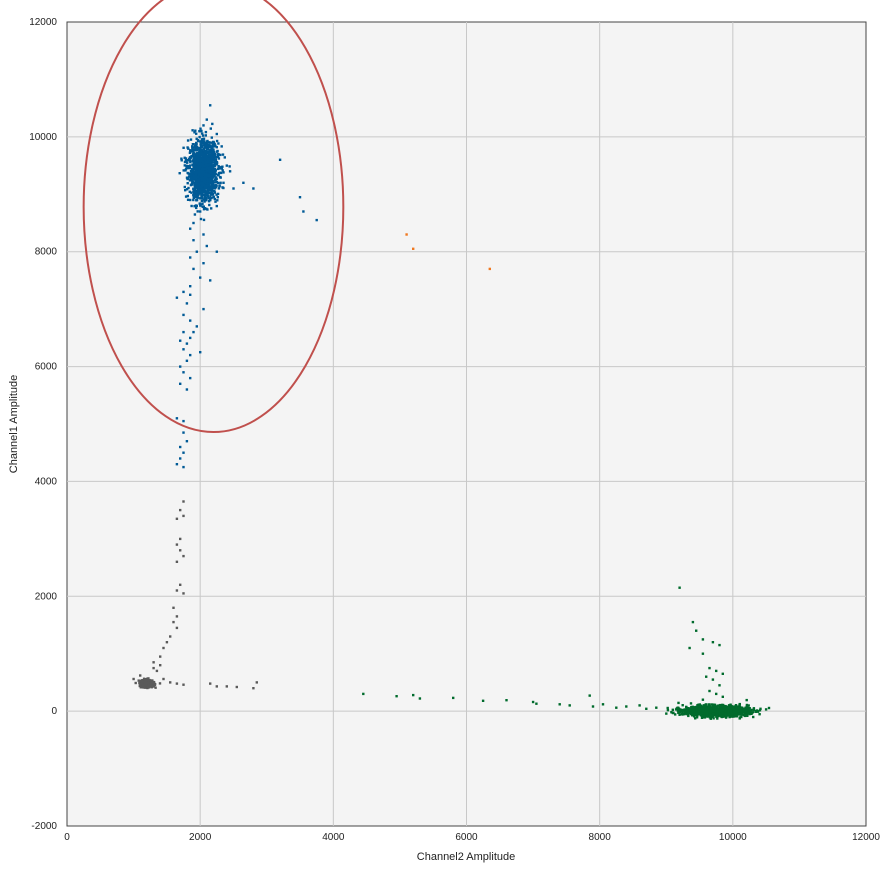 The width and height of the screenshot is (880, 879). I want to click on x-tick-label: 2000, so click(200, 837).